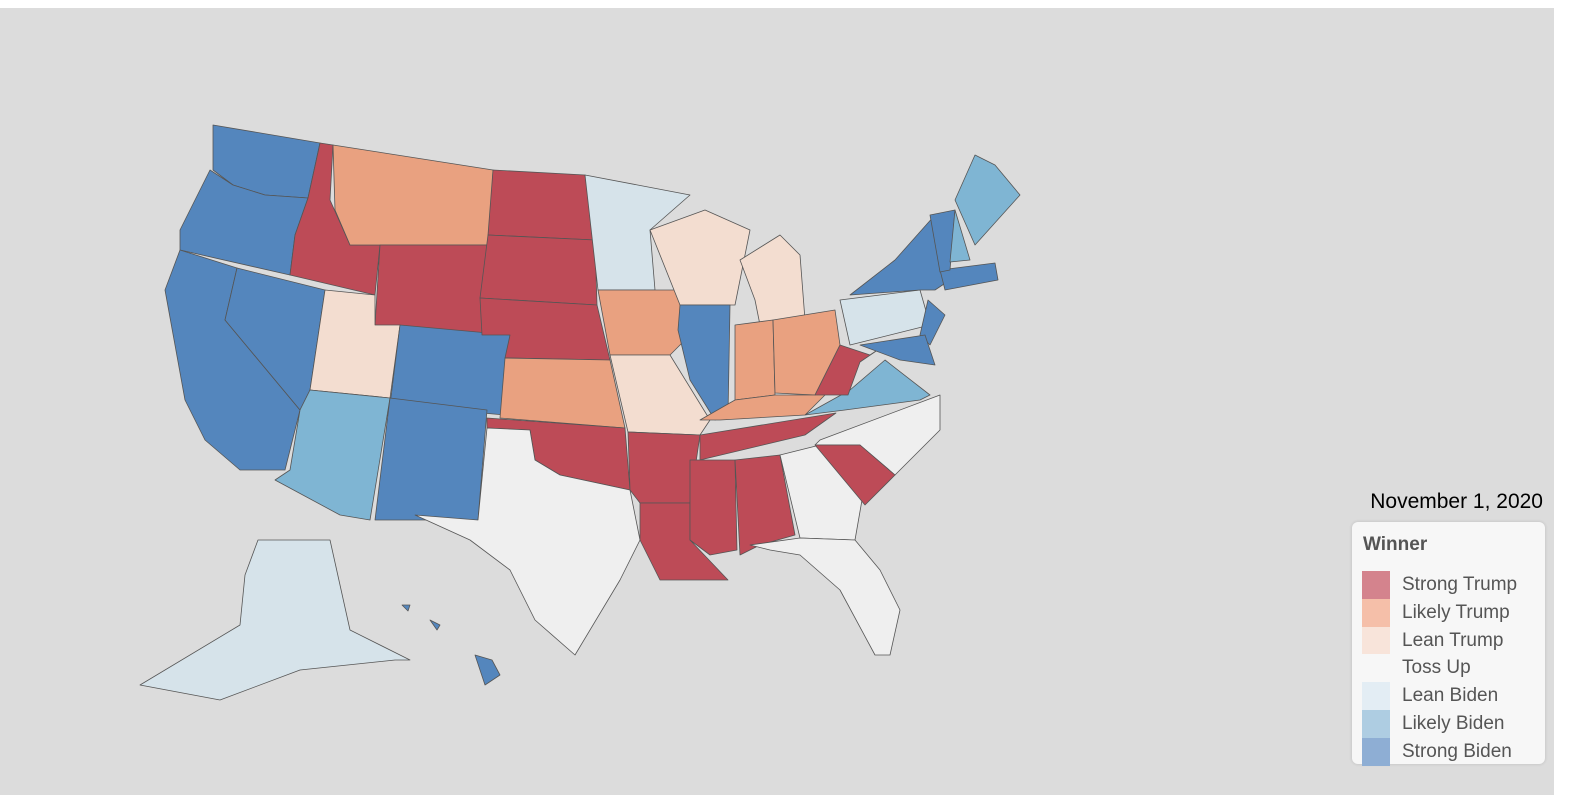  I want to click on legend-item: Strong Trump, so click(1452, 585).